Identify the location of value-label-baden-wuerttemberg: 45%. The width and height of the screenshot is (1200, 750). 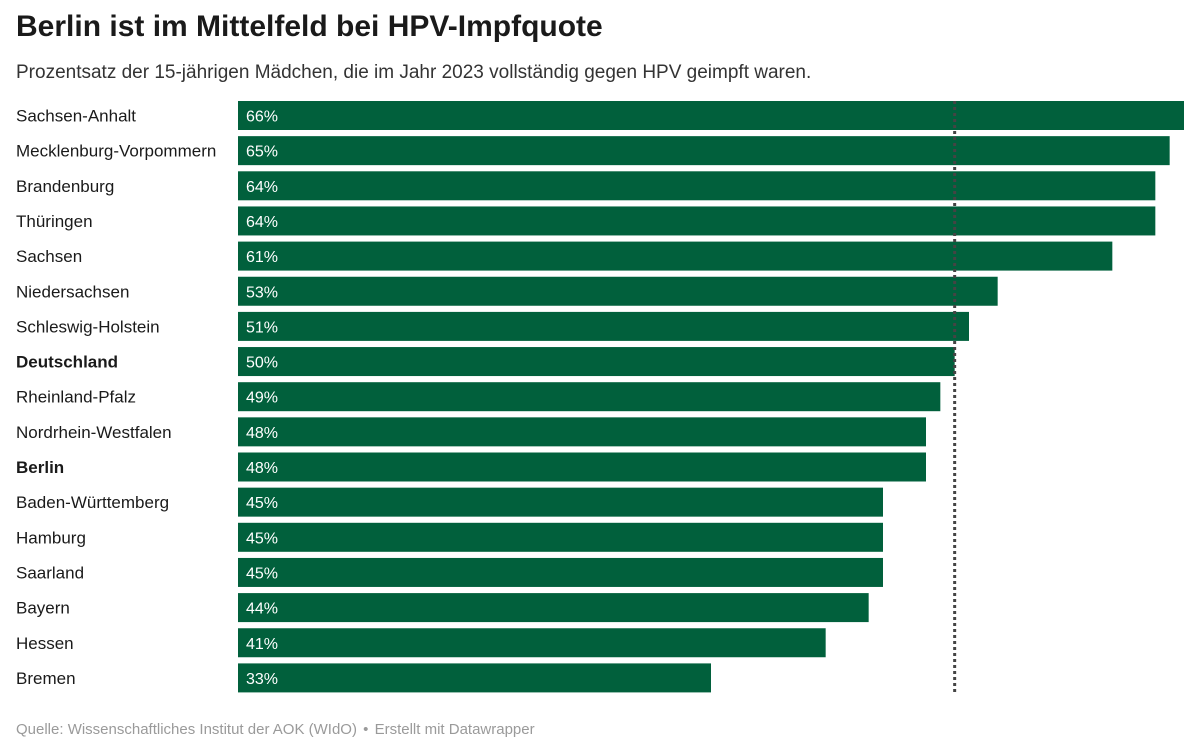
(262, 503).